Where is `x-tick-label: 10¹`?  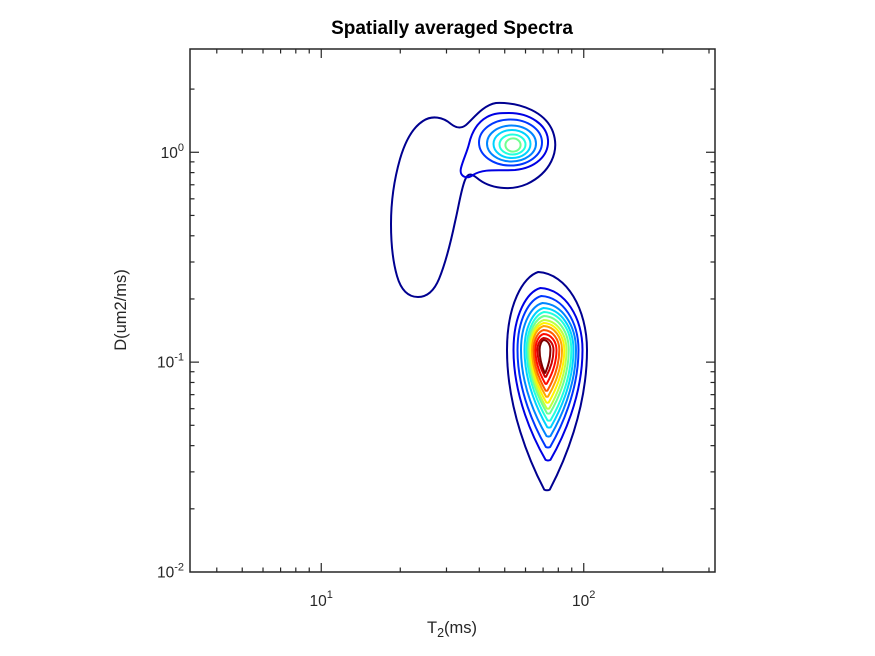 x-tick-label: 10¹ is located at coordinates (321, 599).